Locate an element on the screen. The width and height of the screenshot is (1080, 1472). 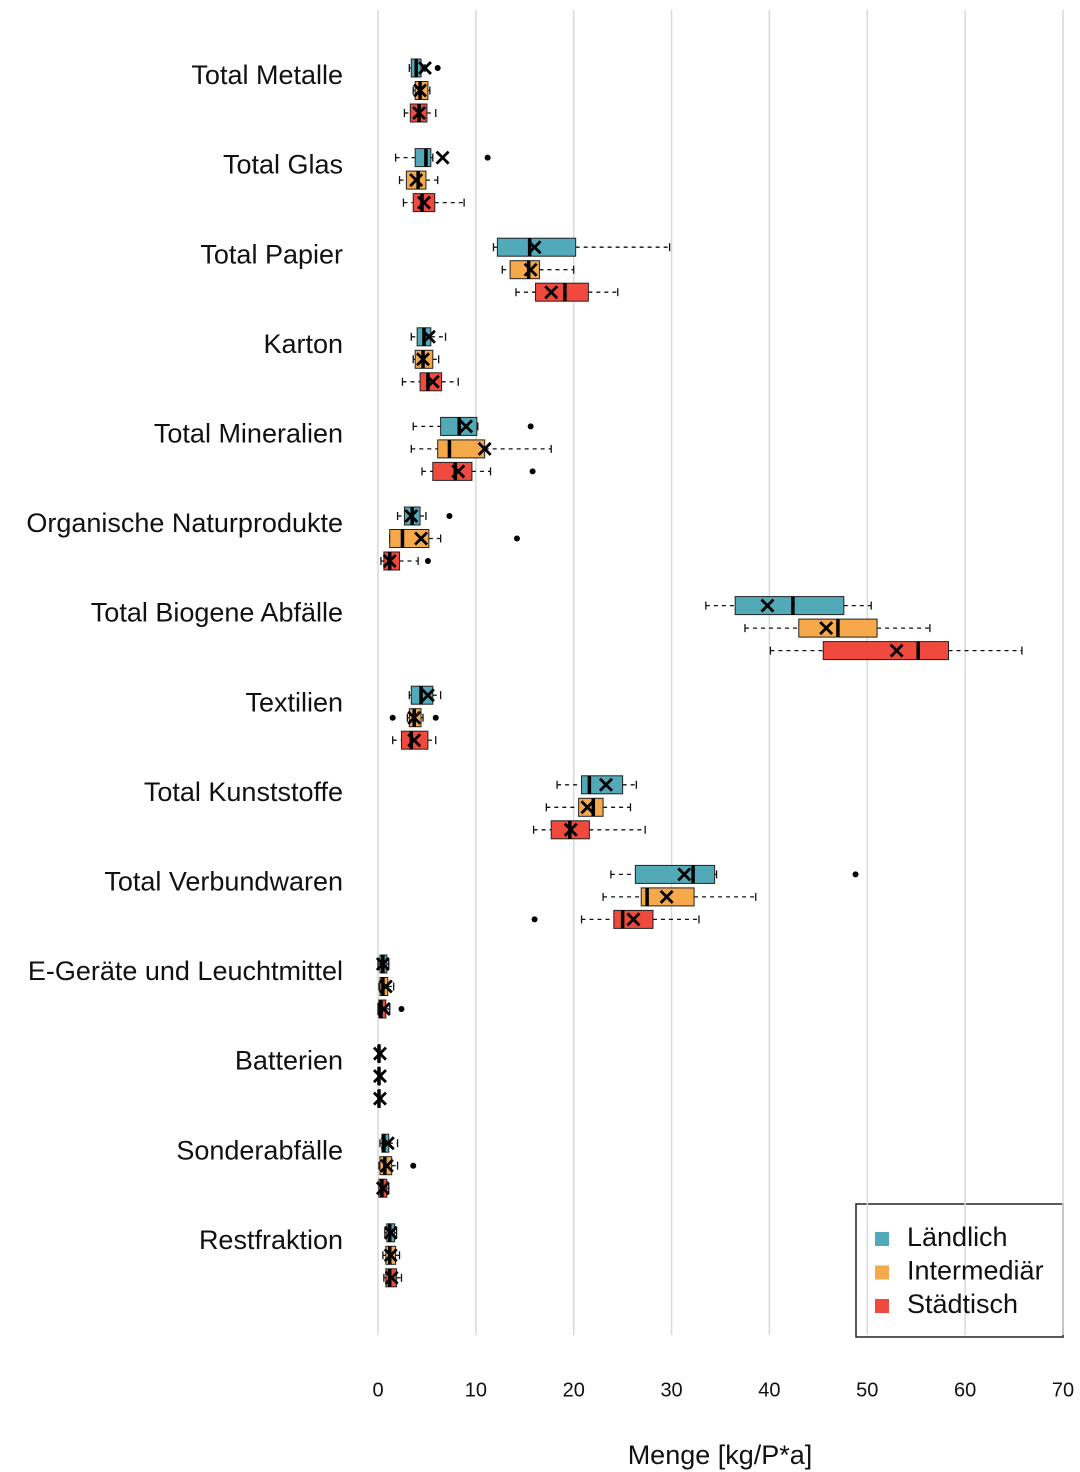
category-label: Total Biogene Abfälle is located at coordinates (217, 613).